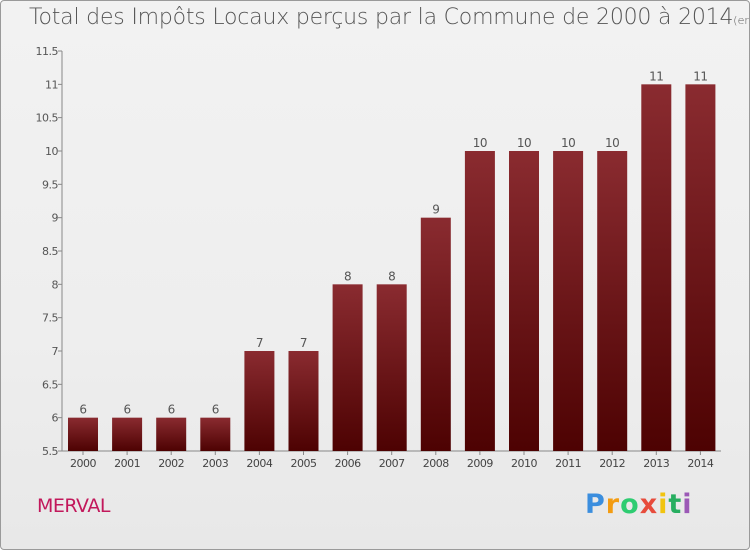 The width and height of the screenshot is (750, 550). Describe the element at coordinates (127, 463) in the screenshot. I see `x-tick-label: 2001` at that location.